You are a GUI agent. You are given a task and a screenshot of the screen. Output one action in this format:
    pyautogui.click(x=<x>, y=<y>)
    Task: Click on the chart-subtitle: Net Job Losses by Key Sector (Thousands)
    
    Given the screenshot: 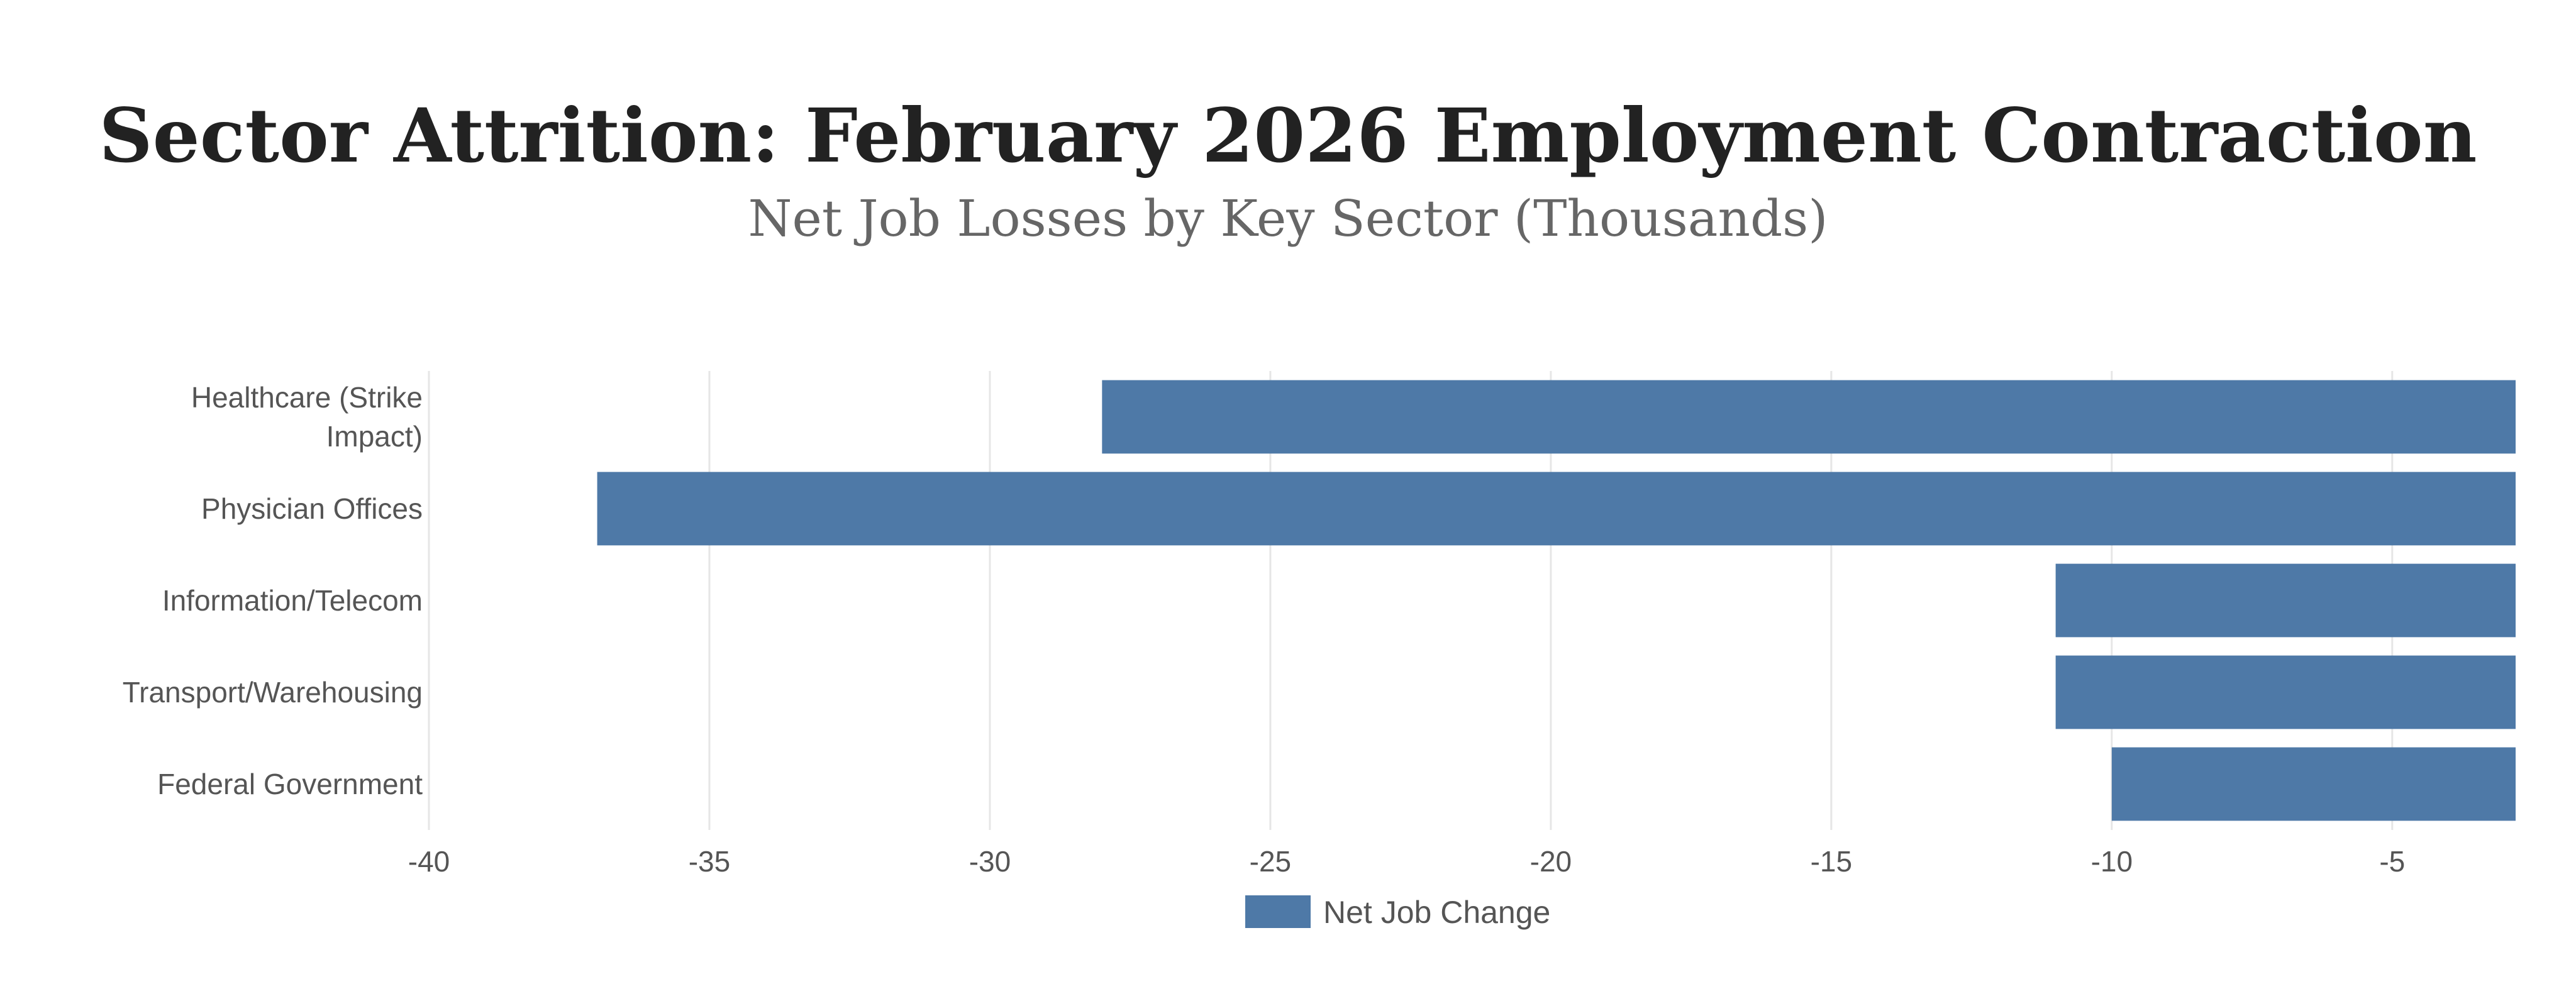 What is the action you would take?
    pyautogui.click(x=1288, y=218)
    